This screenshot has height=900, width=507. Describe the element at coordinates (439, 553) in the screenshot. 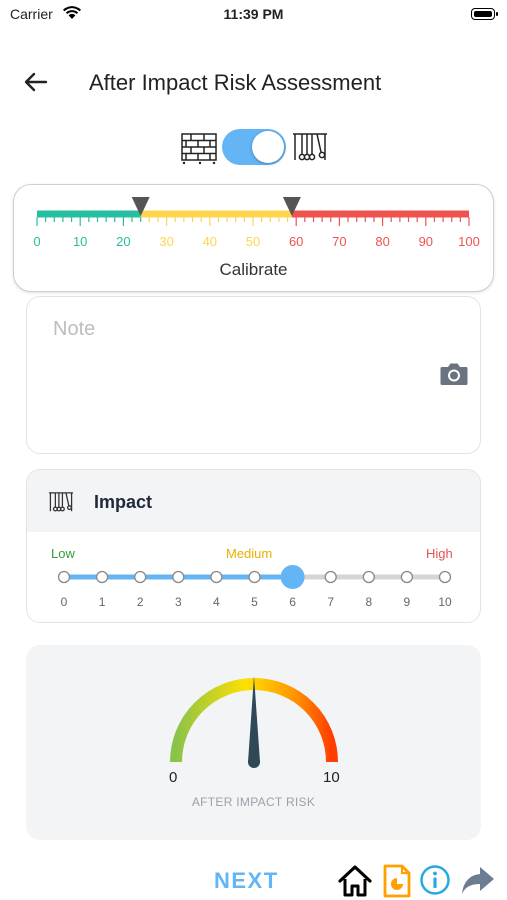

I see `high-label: High` at that location.